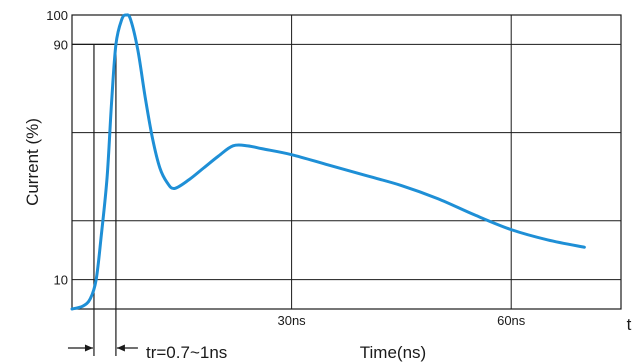 This screenshot has width=638, height=363. I want to click on y-tick-label: 90, so click(61, 44).